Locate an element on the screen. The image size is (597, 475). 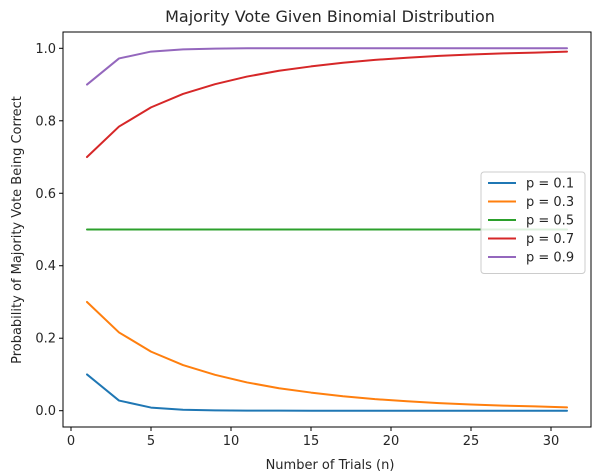
x-tick-label: 30 is located at coordinates (551, 441).